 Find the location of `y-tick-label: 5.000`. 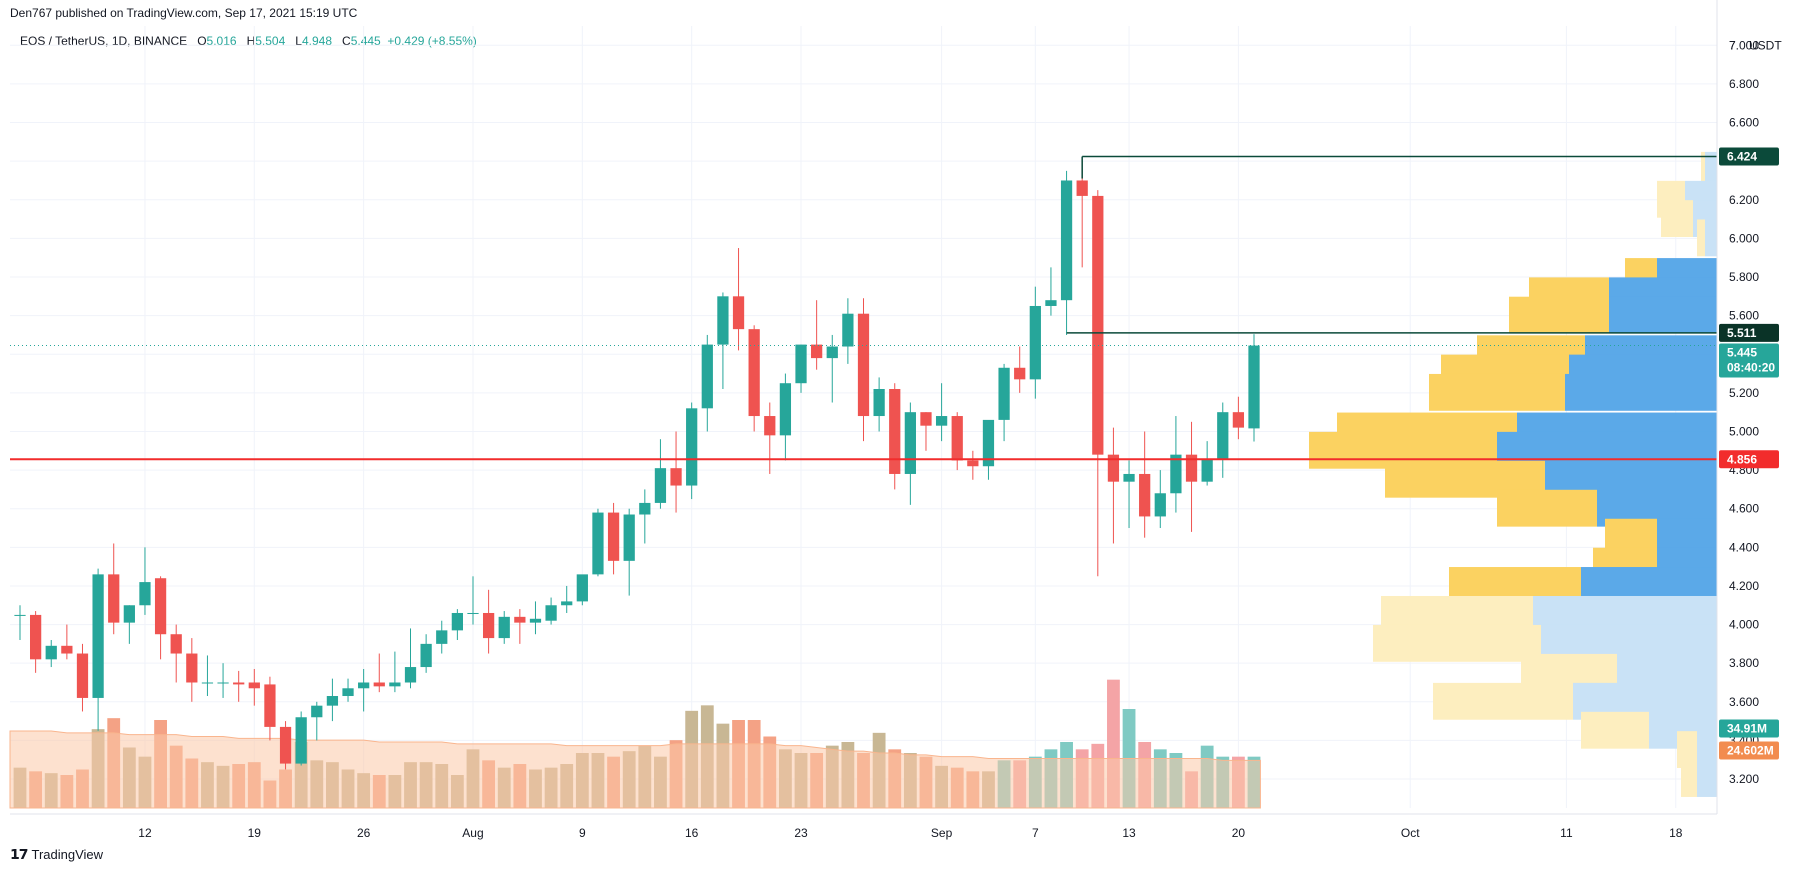

y-tick-label: 5.000 is located at coordinates (1744, 431).